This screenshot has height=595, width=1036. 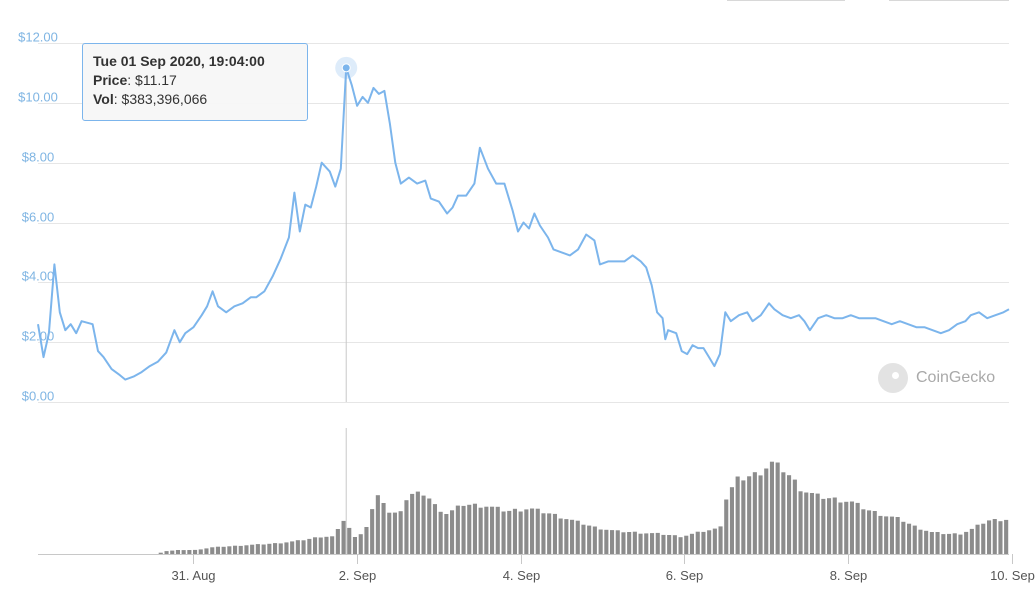 I want to click on x-tick-label: 6. Sep, so click(x=685, y=575).